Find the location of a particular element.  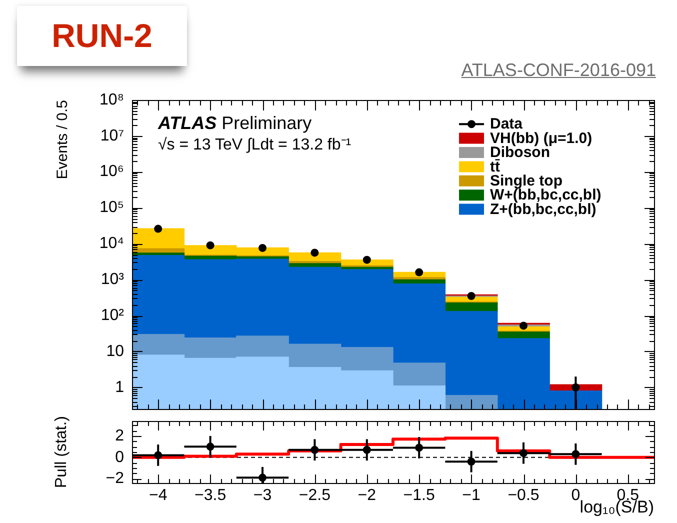

text: ATLAS-CONF-2016-091 is located at coordinates (558, 70).